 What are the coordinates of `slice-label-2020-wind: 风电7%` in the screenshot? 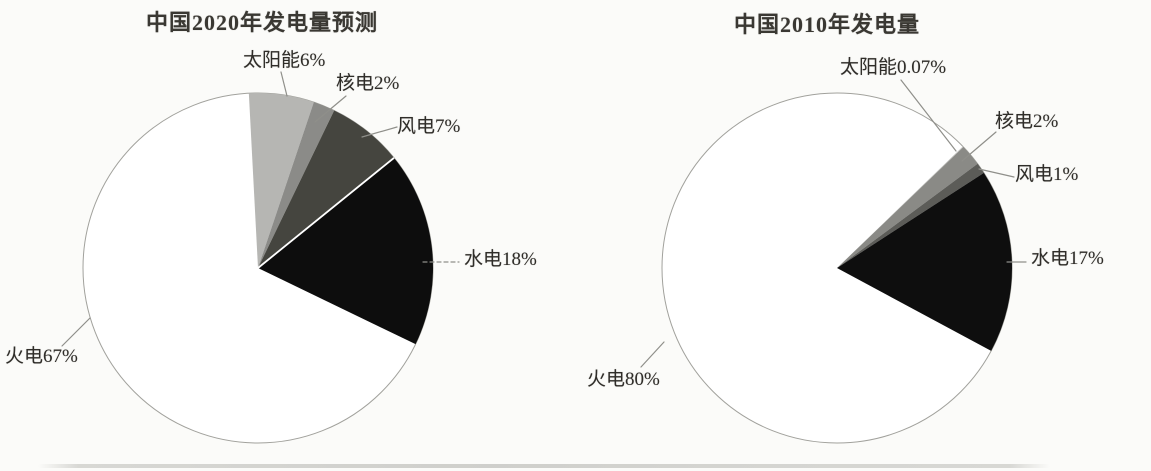 It's located at (429, 126).